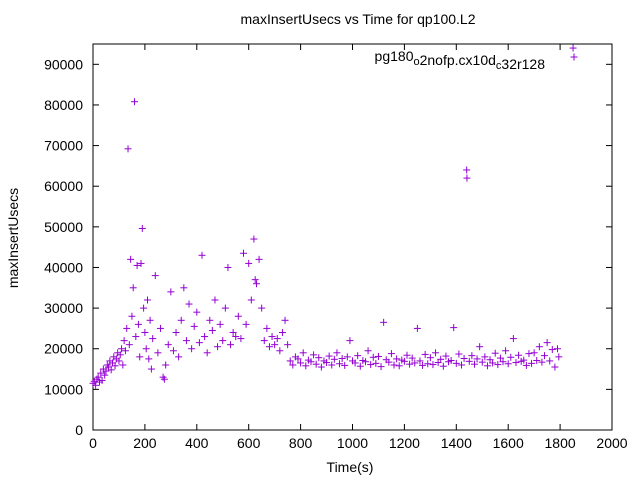 The width and height of the screenshot is (640, 480). What do you see at coordinates (352, 443) in the screenshot?
I see `x-tick-label: 1000` at bounding box center [352, 443].